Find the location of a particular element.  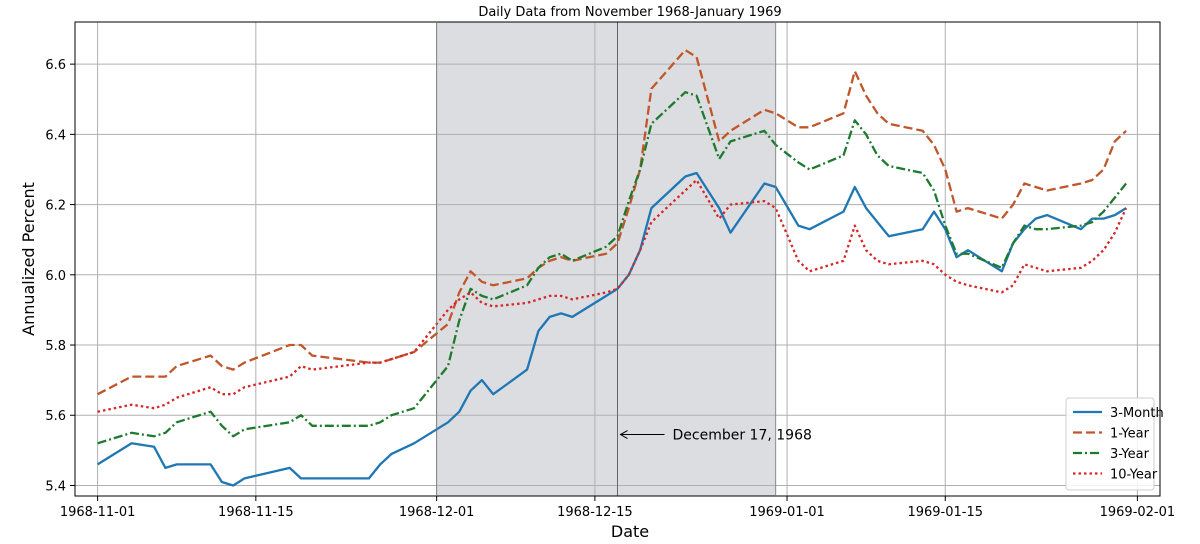

y-axis-ticks: 5.4 5.6 5.8 6.0 6.2 6.4 6.6 is located at coordinates (60, 276).